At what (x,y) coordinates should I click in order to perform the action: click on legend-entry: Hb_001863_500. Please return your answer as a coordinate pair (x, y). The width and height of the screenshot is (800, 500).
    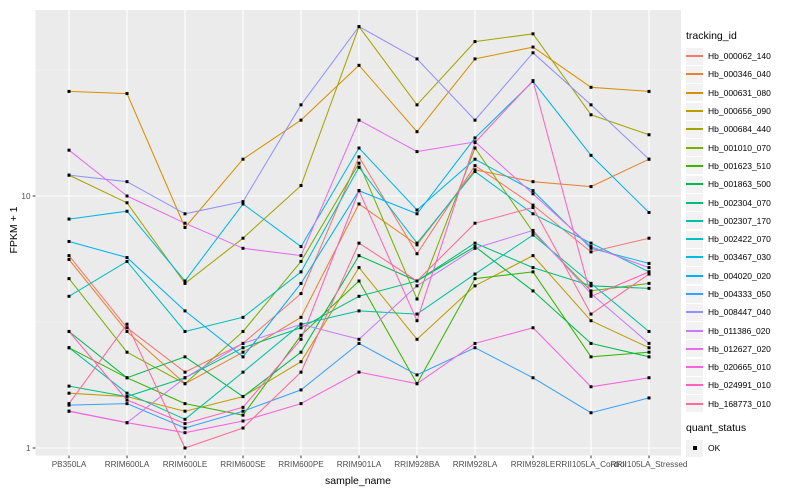
    Looking at the image, I should click on (742, 184).